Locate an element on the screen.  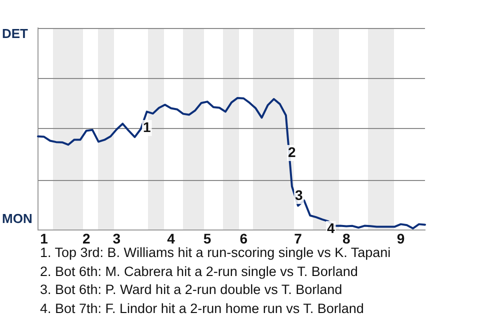
text: 1. Top 3rd: B. Williams hit a run-scoring single vs K. Tapani is located at coordinates (215, 253).